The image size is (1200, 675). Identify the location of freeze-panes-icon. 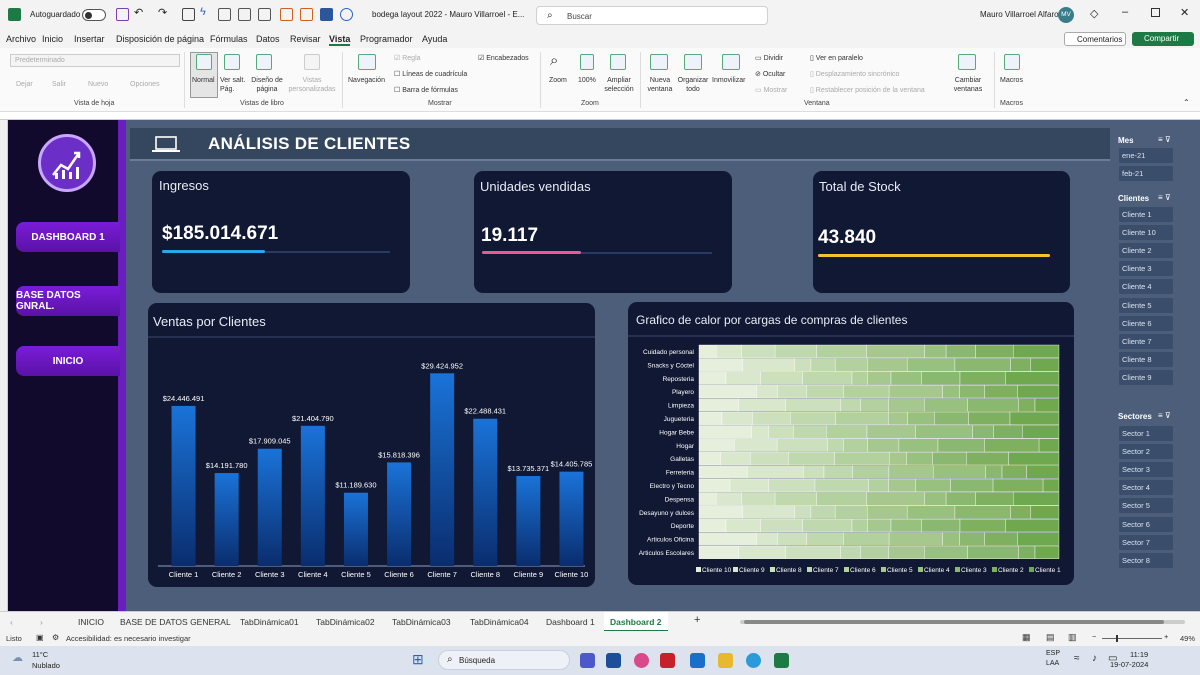
(731, 62).